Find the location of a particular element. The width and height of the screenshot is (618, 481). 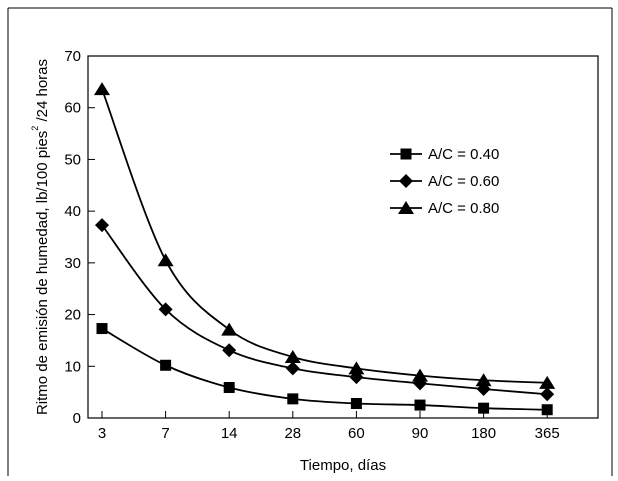

y-tick-label: 60 is located at coordinates (72, 108).